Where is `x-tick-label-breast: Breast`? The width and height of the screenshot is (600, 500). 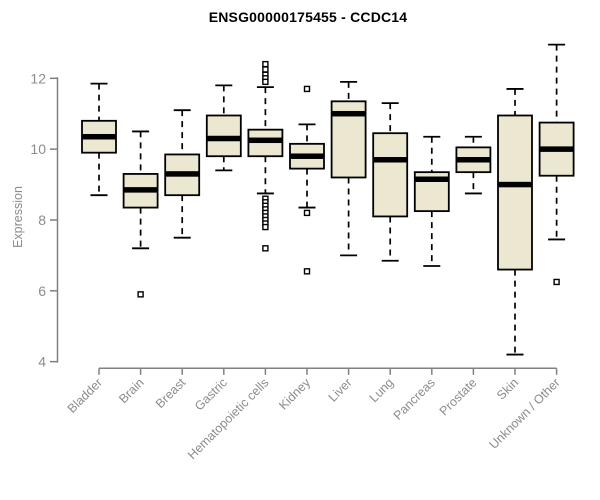 x-tick-label-breast: Breast is located at coordinates (171, 393).